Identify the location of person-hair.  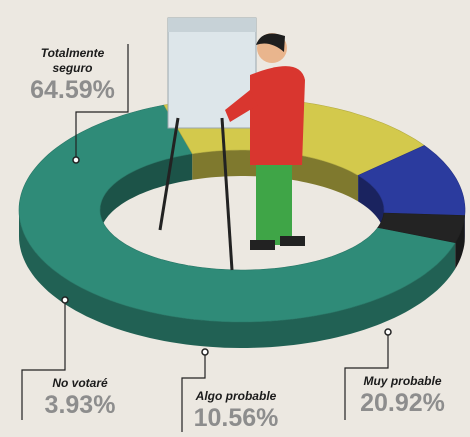
(270, 42).